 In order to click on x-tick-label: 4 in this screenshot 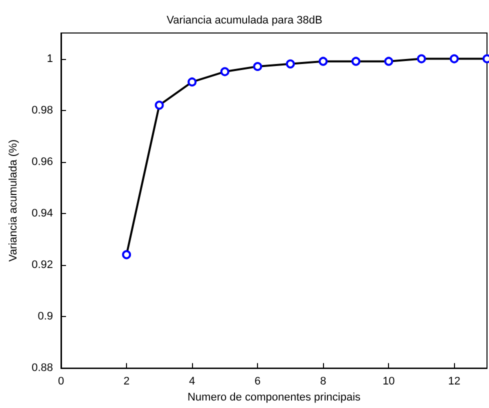, I will do `click(192, 382)`.